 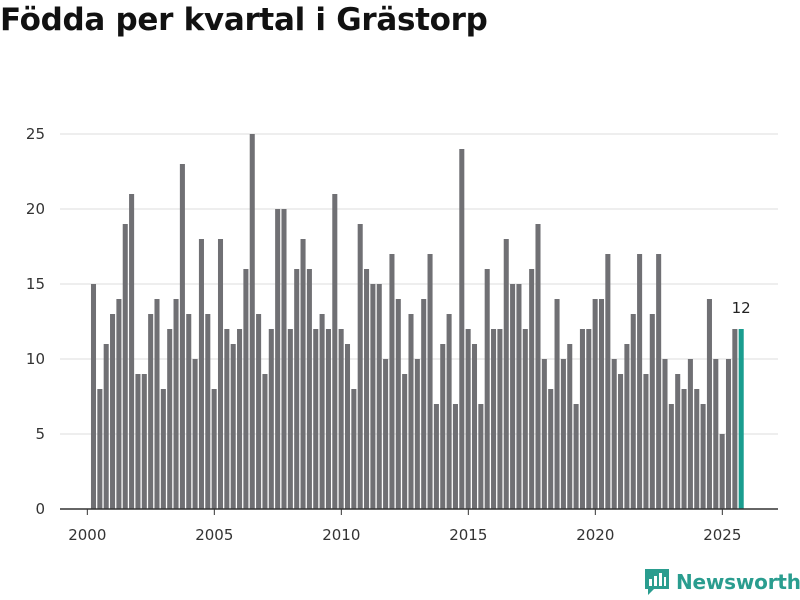 I want to click on x-tick-label-2000: 2000, so click(x=87, y=535).